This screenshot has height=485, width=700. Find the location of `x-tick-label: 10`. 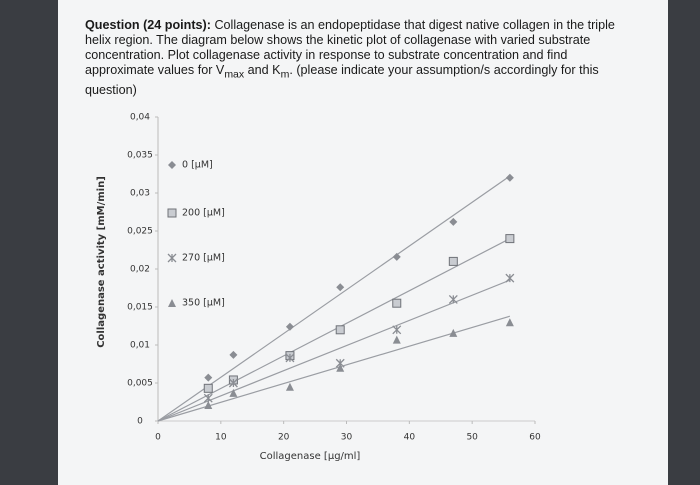

x-tick-label: 10 is located at coordinates (221, 438).